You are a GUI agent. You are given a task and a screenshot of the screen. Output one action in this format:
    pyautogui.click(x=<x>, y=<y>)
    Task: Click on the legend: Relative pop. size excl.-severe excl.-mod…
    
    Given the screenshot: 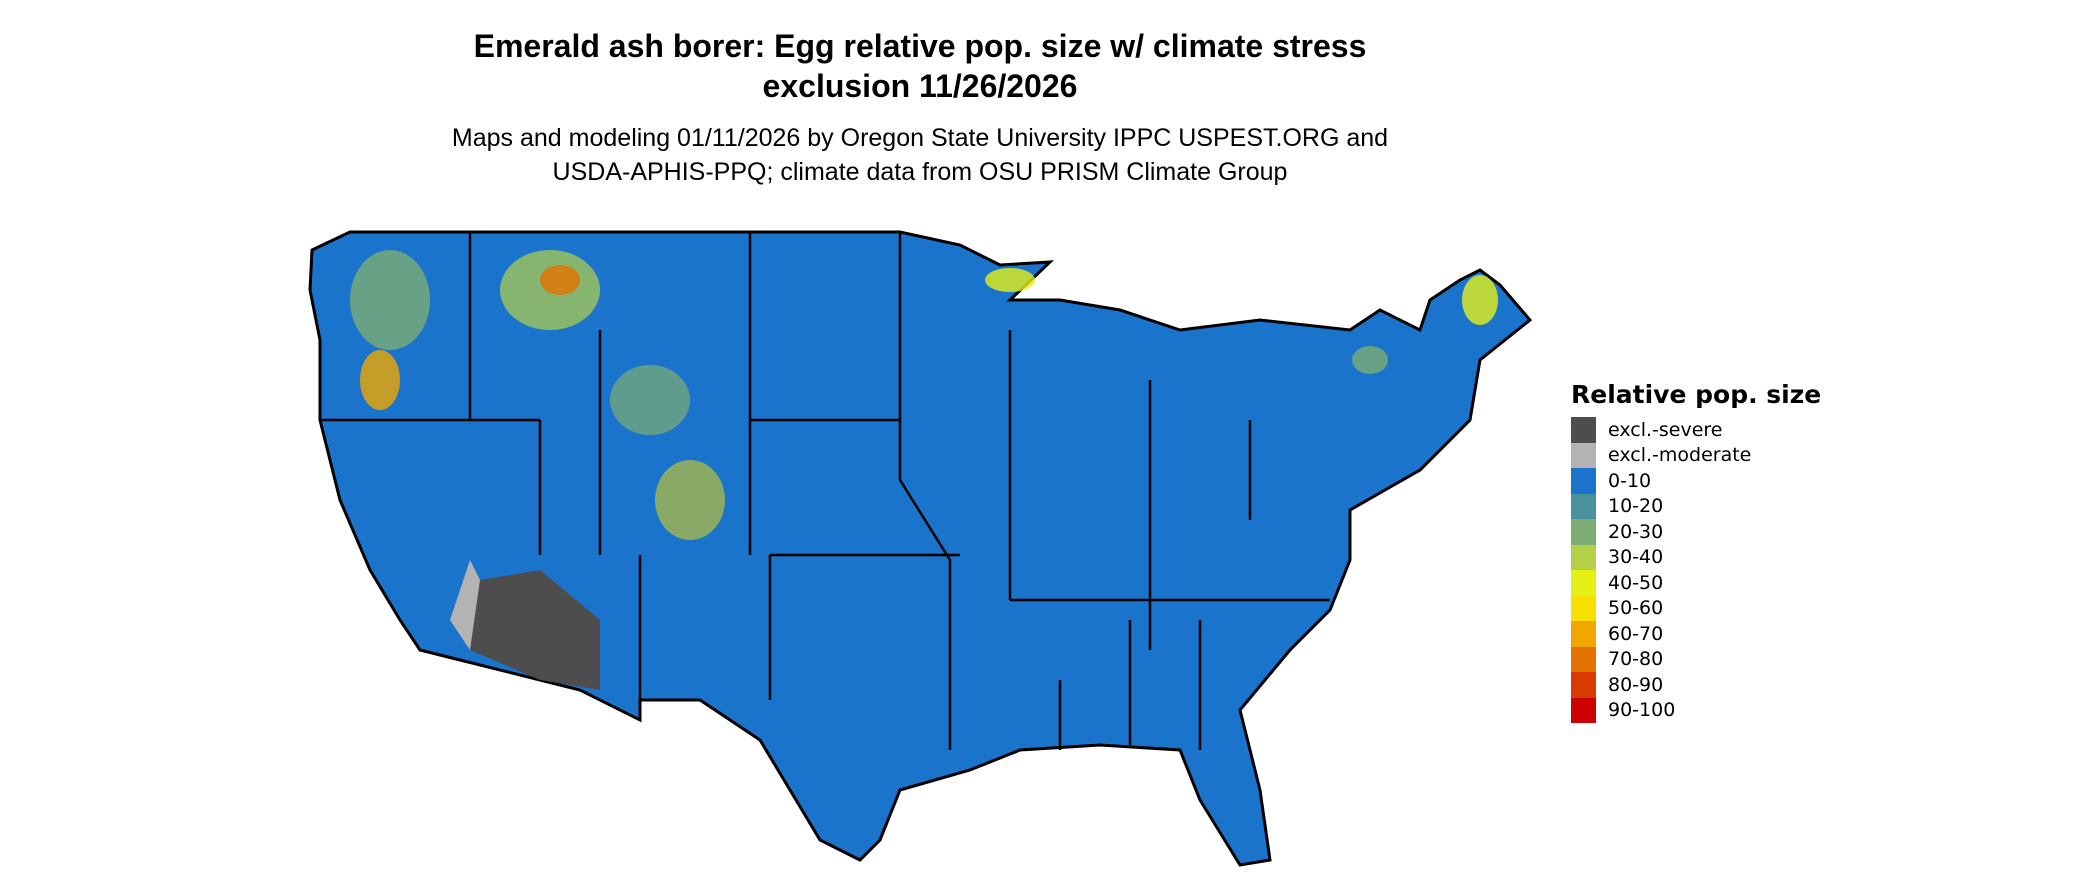 What is the action you would take?
    pyautogui.click(x=1696, y=551)
    